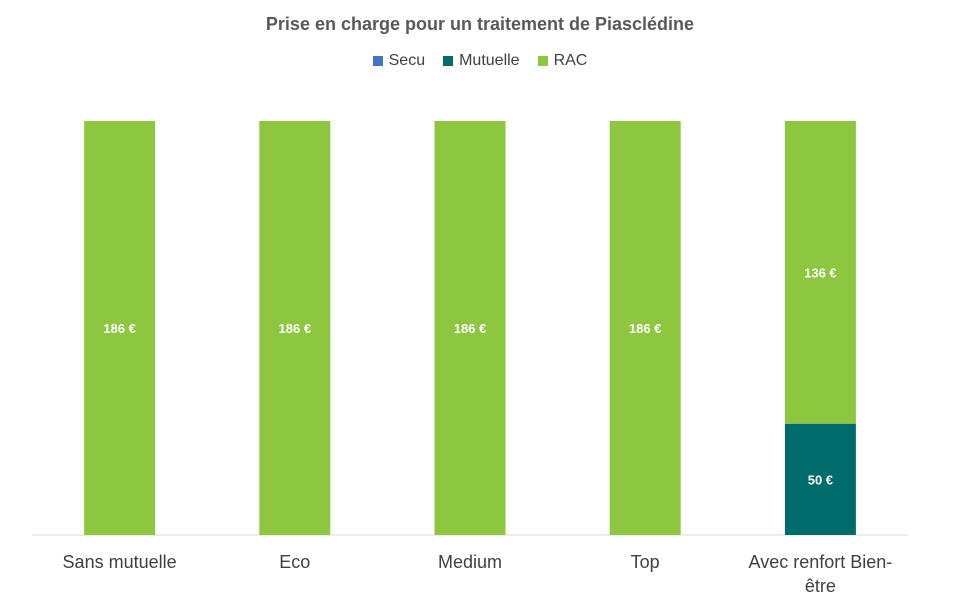 The width and height of the screenshot is (960, 602). Describe the element at coordinates (448, 61) in the screenshot. I see `legend-swatch-mutuelle` at that location.